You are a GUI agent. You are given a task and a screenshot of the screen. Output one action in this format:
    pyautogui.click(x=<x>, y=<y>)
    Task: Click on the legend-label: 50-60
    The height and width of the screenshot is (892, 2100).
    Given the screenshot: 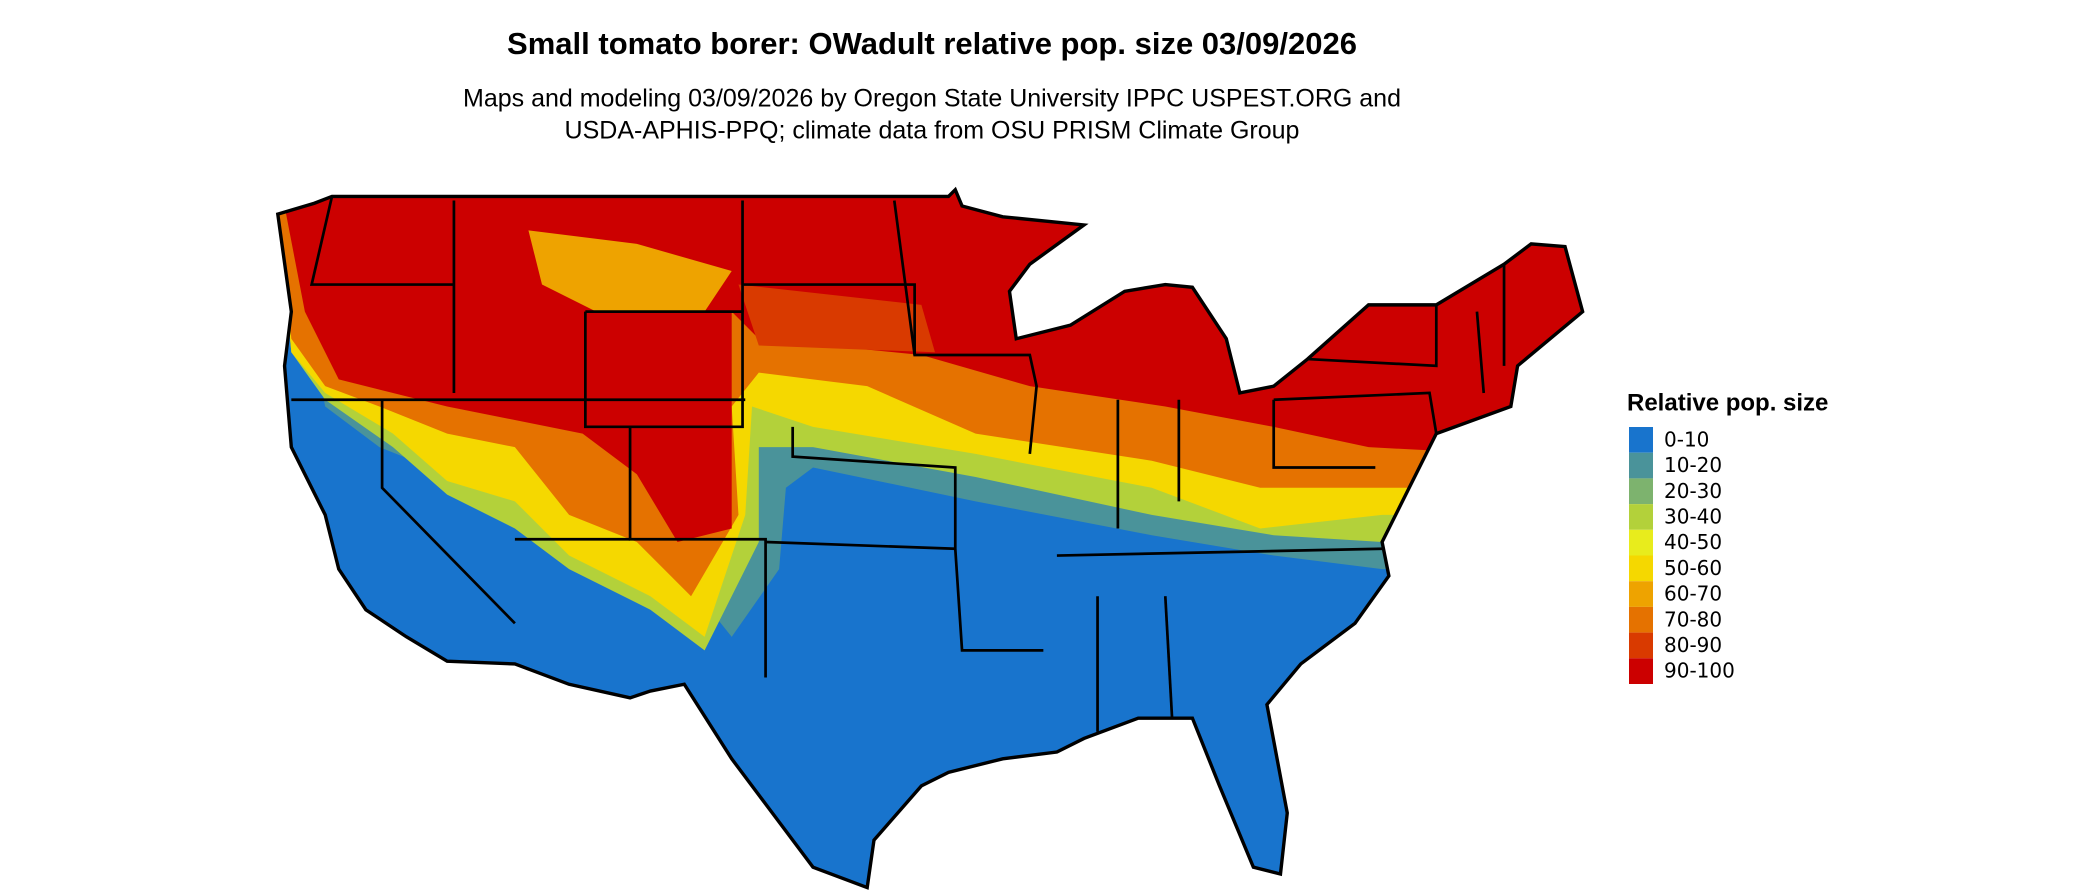 What is the action you would take?
    pyautogui.click(x=1693, y=568)
    